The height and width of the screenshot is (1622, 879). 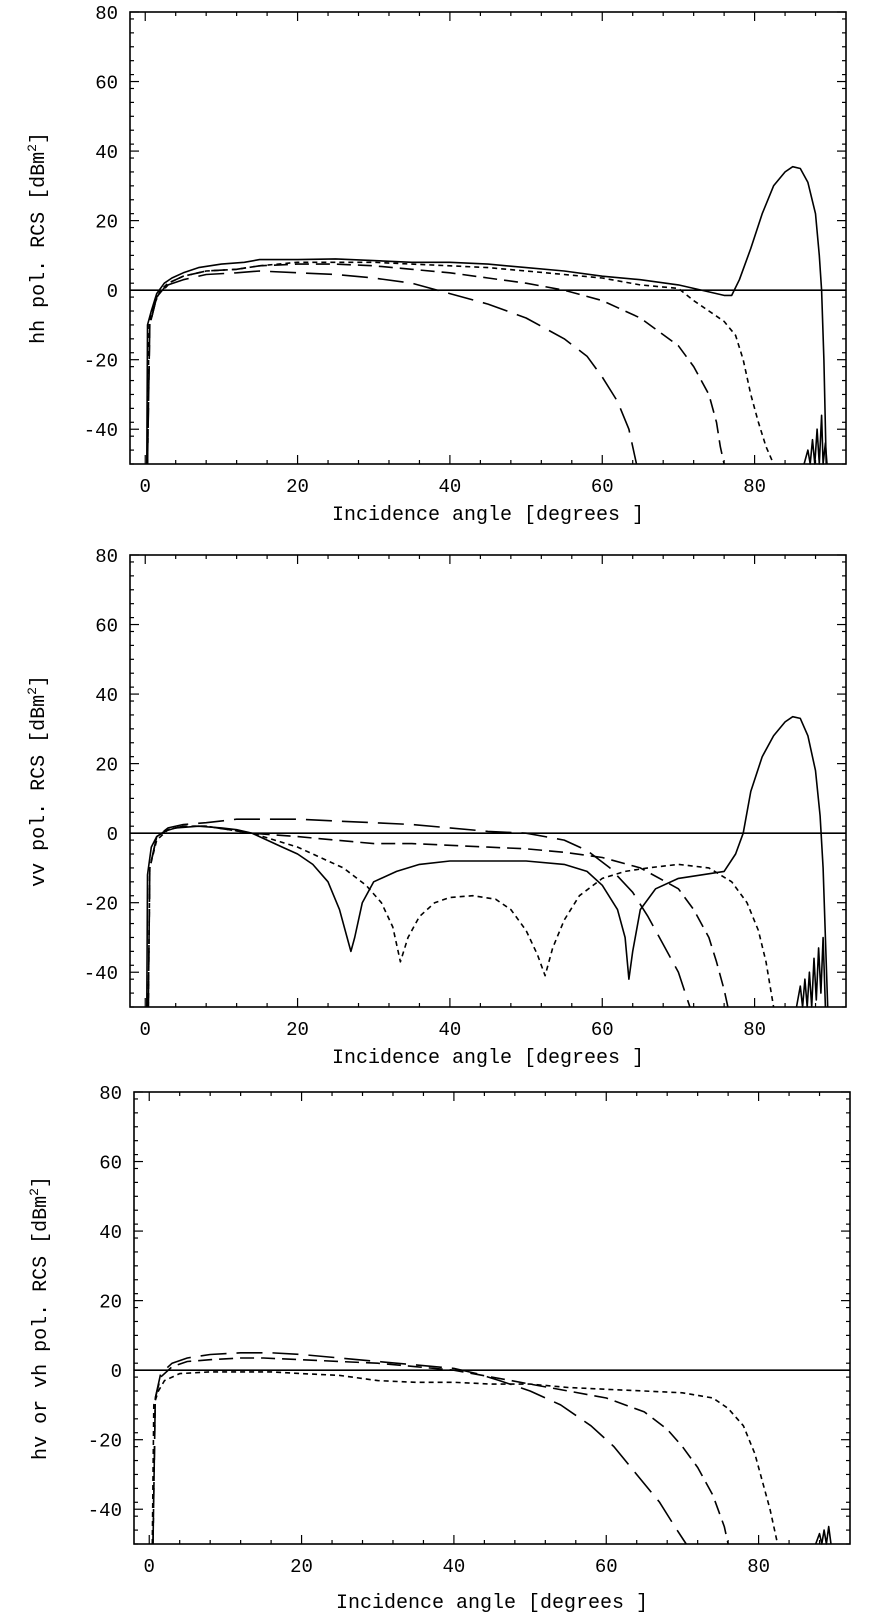 What do you see at coordinates (38, 238) in the screenshot?
I see `y-axis-label: hh pol. RCS [dBm2]` at bounding box center [38, 238].